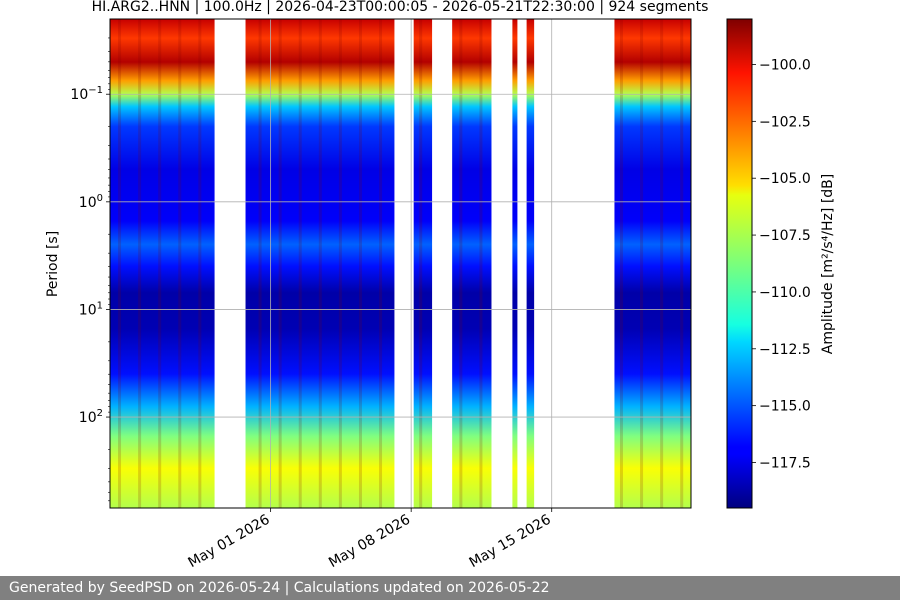 The image size is (900, 600). What do you see at coordinates (785, 122) in the screenshot?
I see `colorbar-tick-label: −102.5` at bounding box center [785, 122].